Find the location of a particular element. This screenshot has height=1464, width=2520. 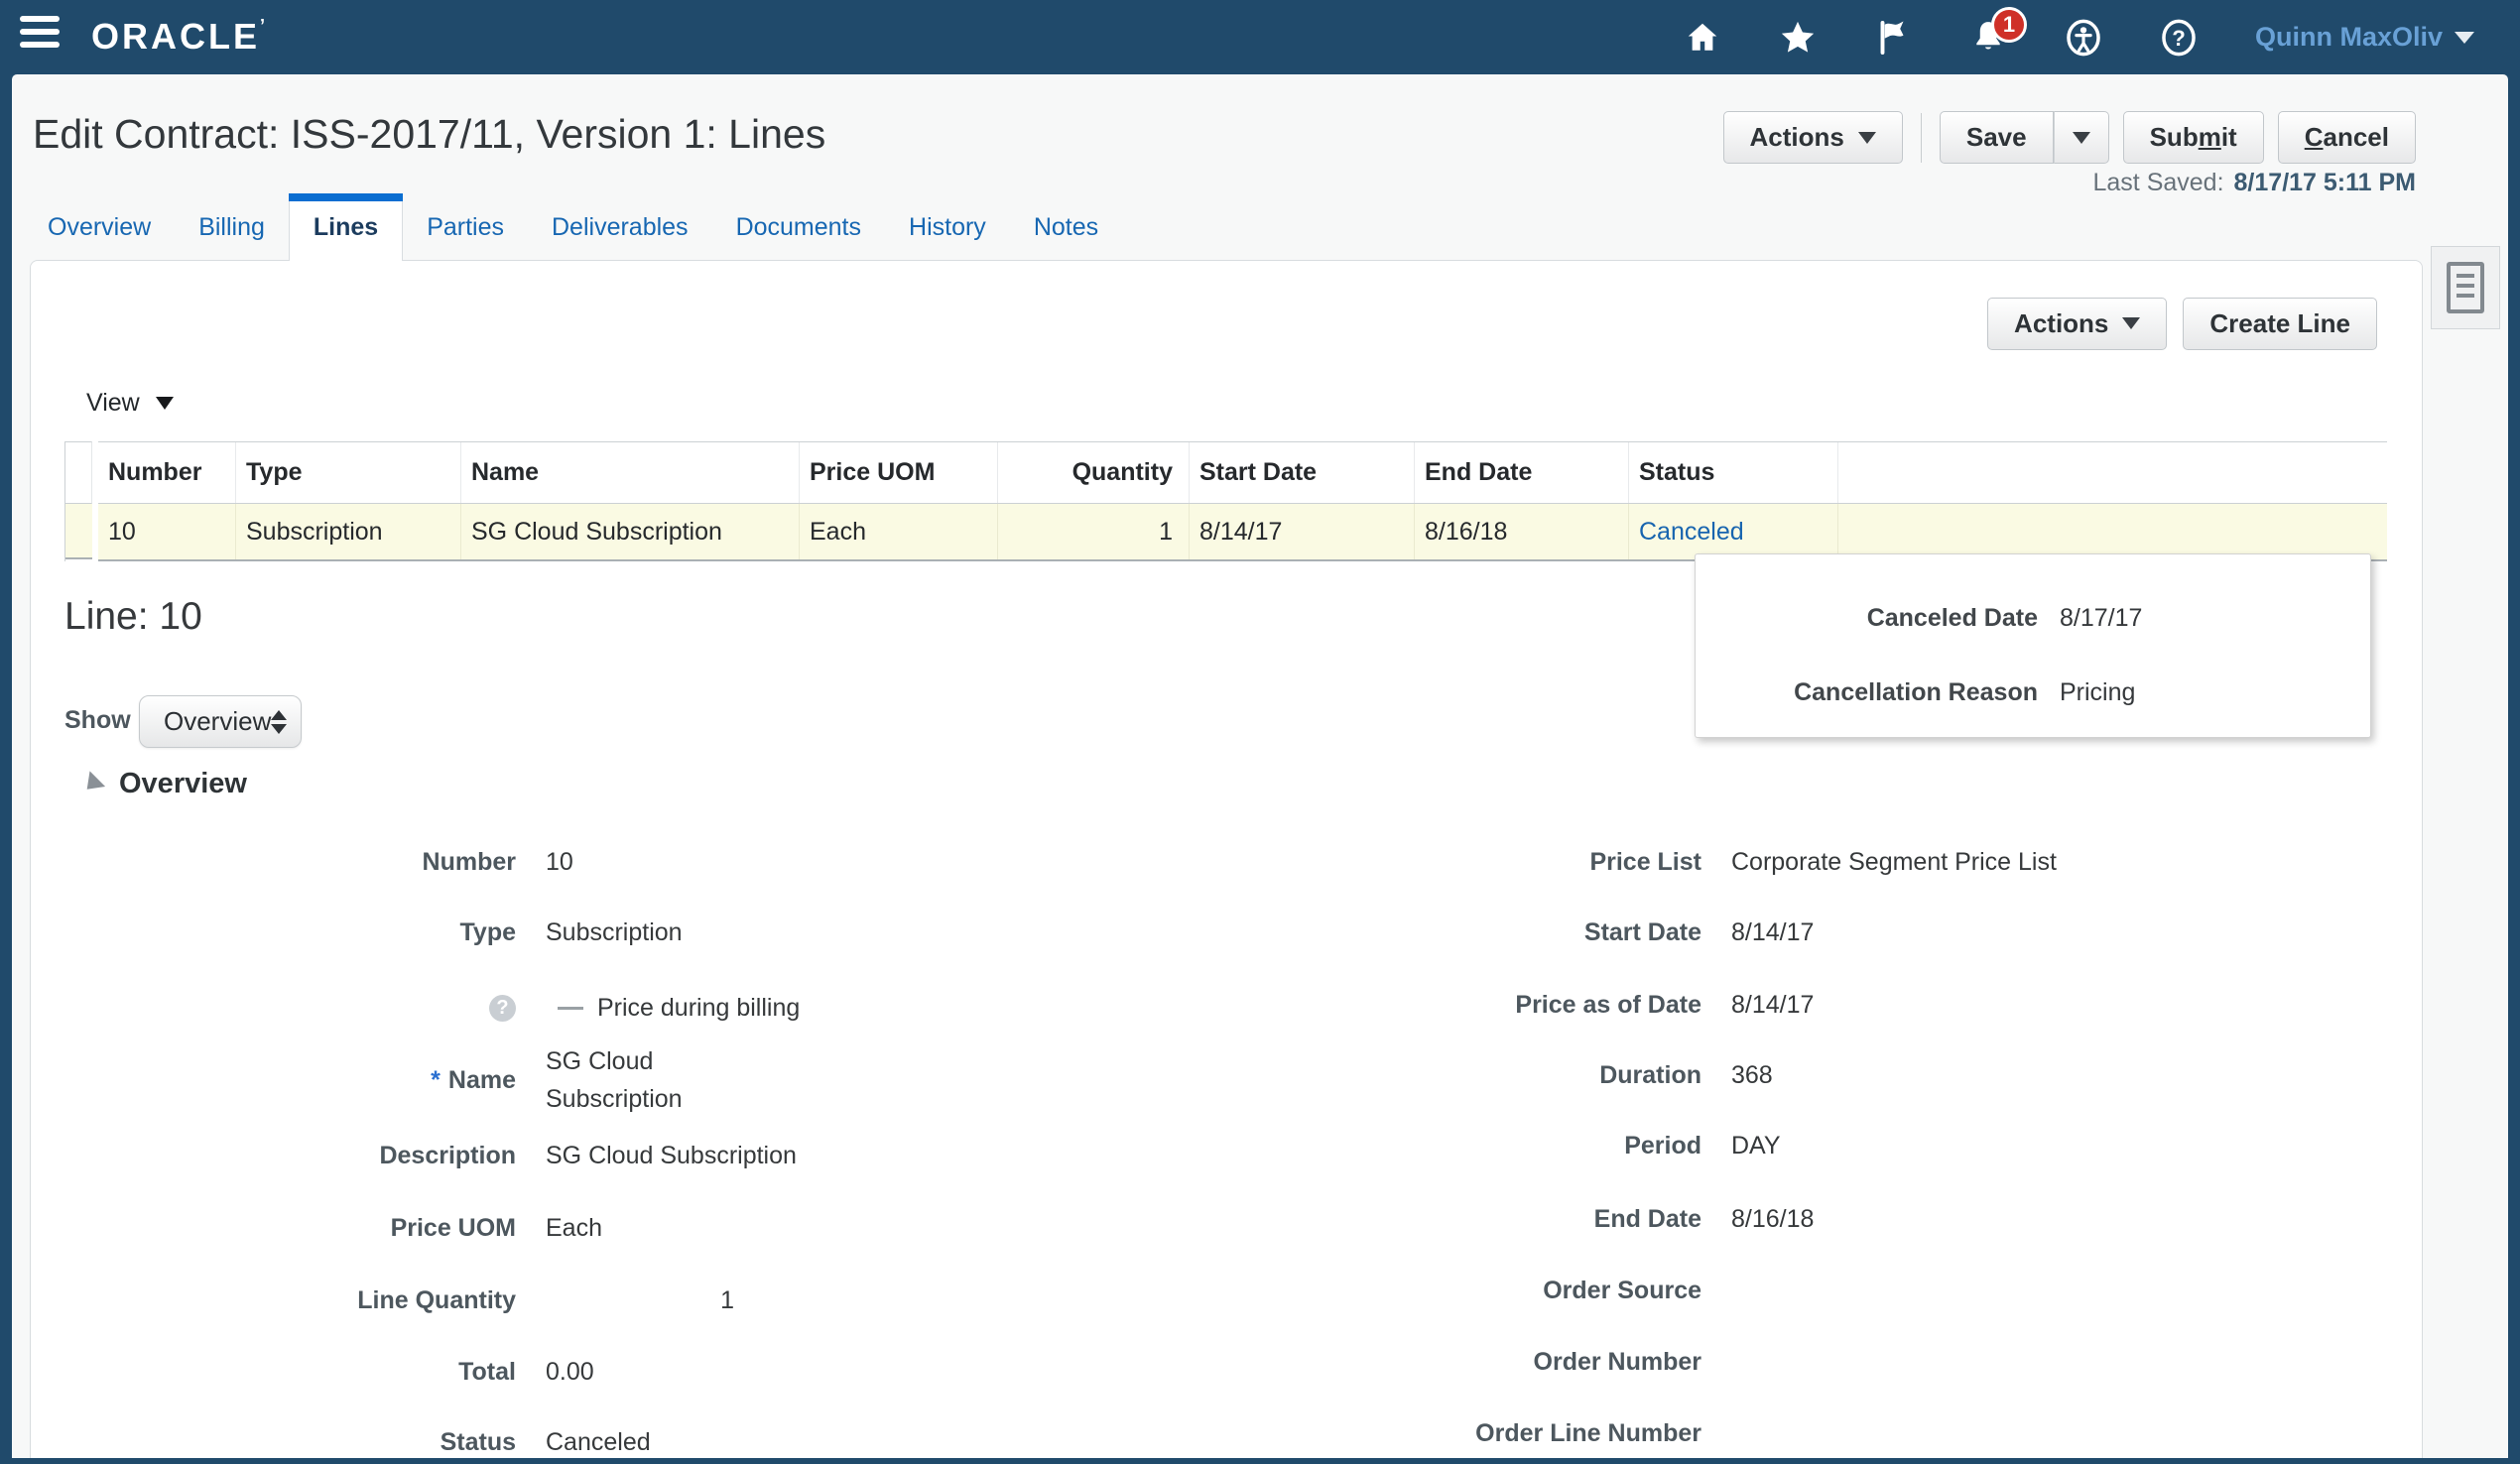

tab-billing: Billing is located at coordinates (231, 226).